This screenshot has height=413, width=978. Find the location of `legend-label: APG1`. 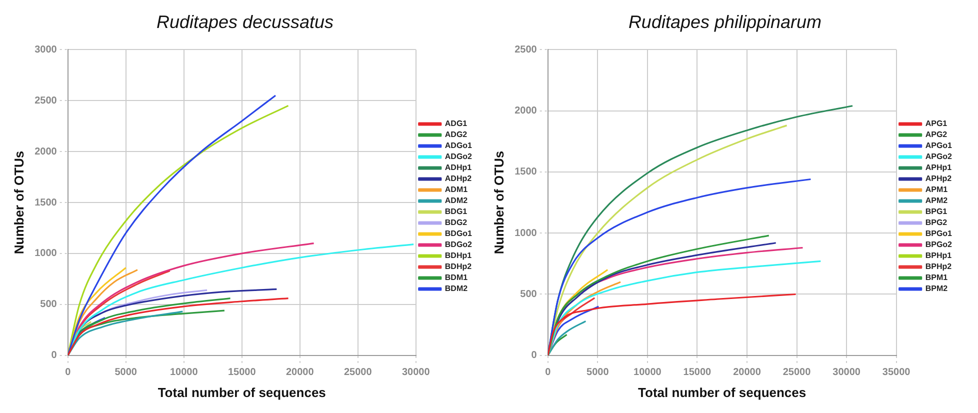

legend-label: APG1 is located at coordinates (936, 123).